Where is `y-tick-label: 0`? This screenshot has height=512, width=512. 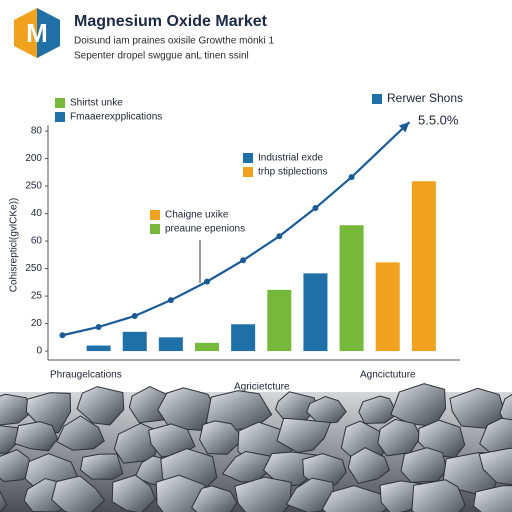
y-tick-label: 0 is located at coordinates (39, 351).